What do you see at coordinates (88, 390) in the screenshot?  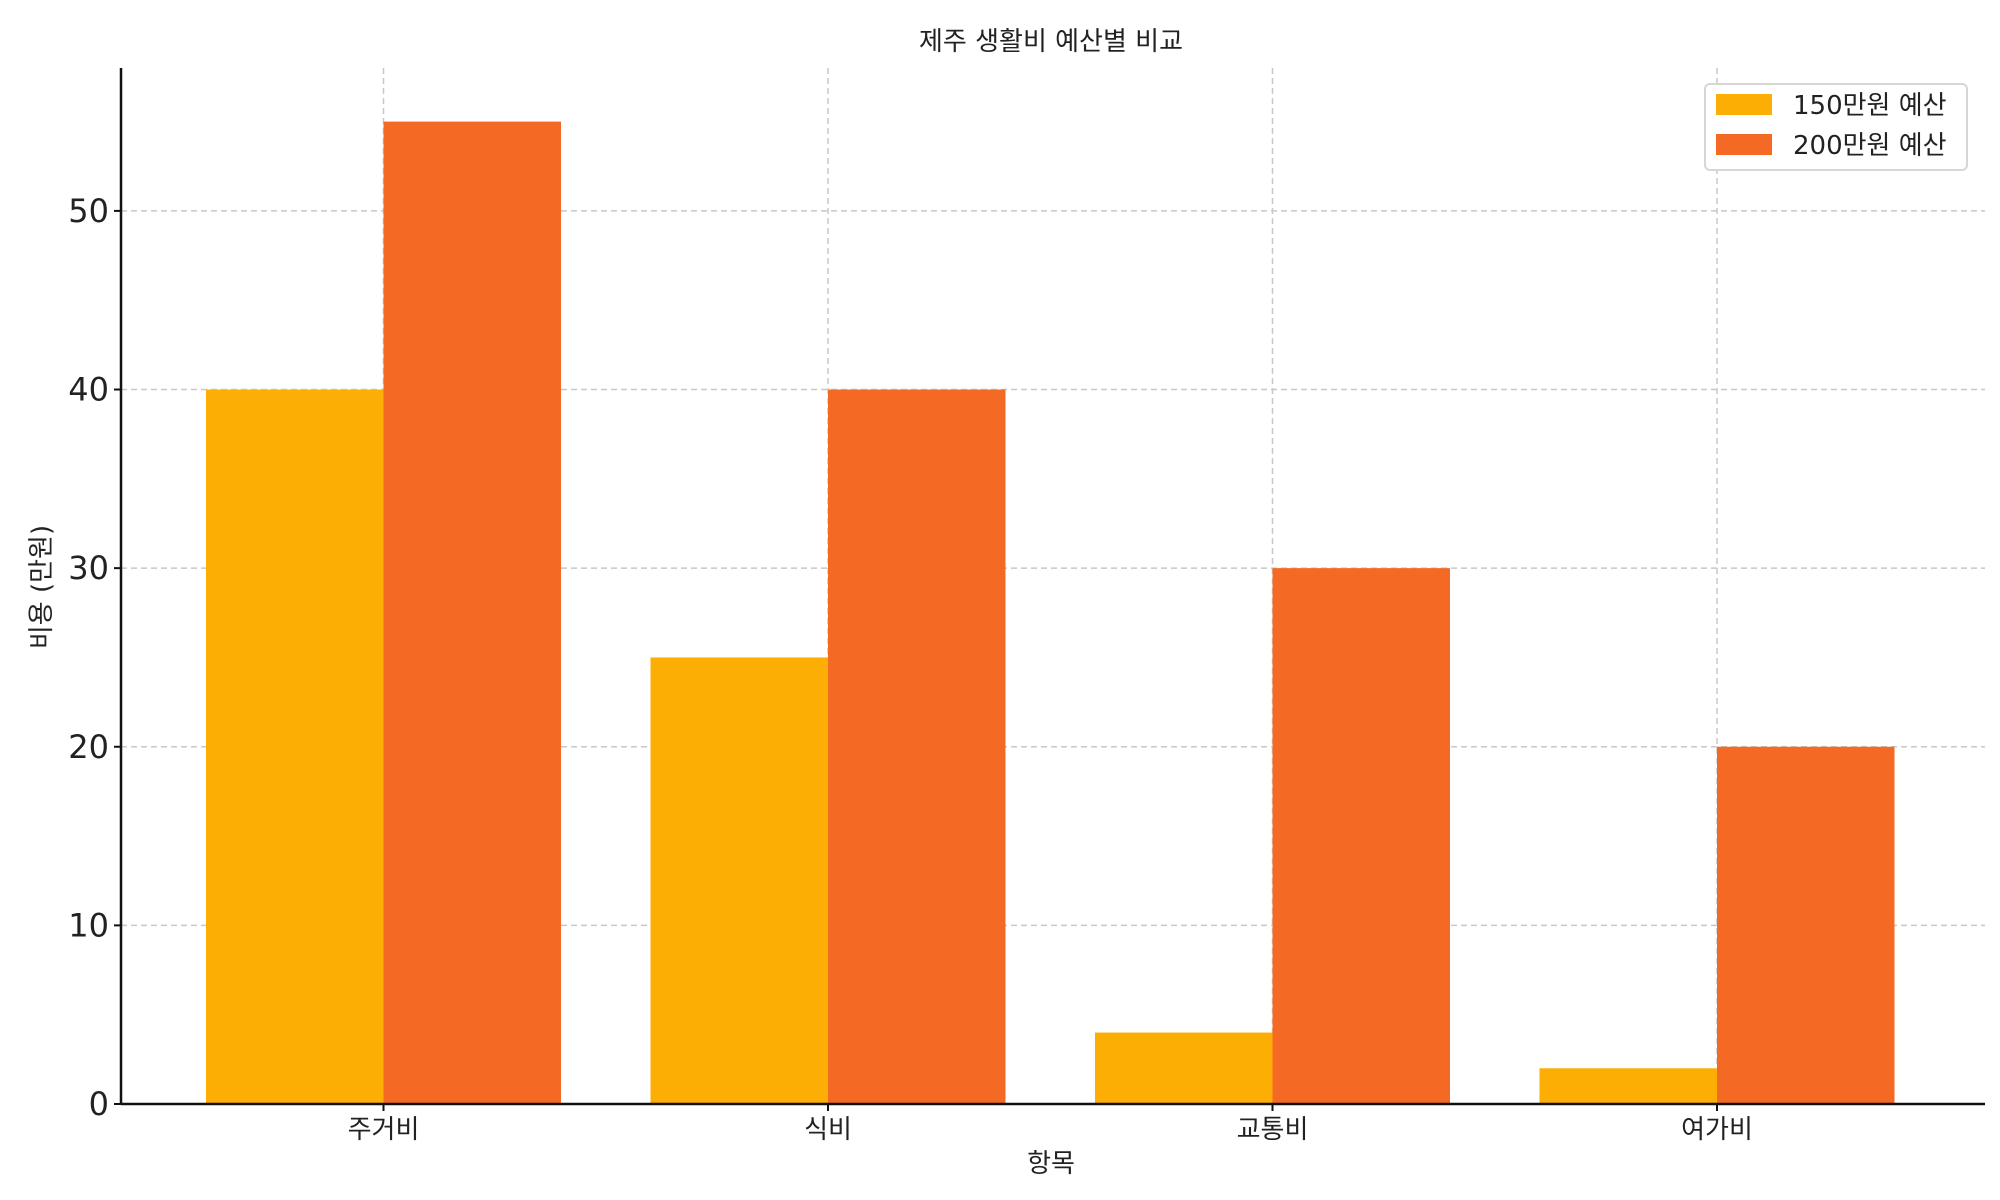 I see `y-tick-label: 40` at bounding box center [88, 390].